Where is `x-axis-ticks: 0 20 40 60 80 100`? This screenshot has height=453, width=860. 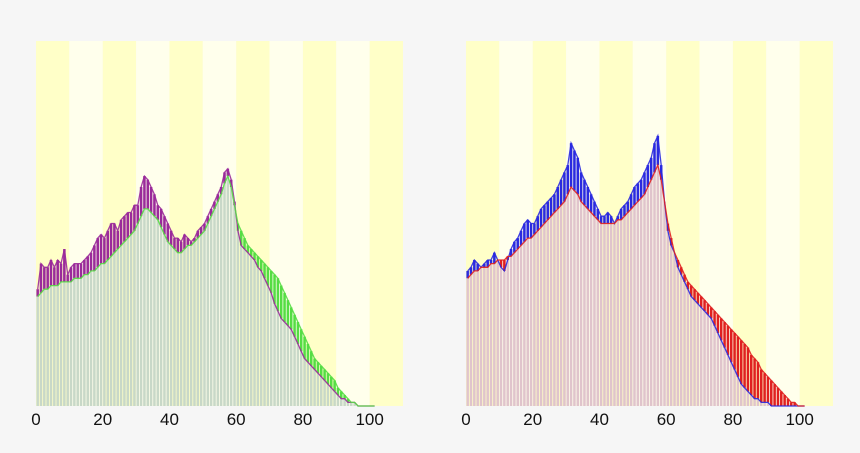 x-axis-ticks: 0 20 40 60 80 100 is located at coordinates (637, 419).